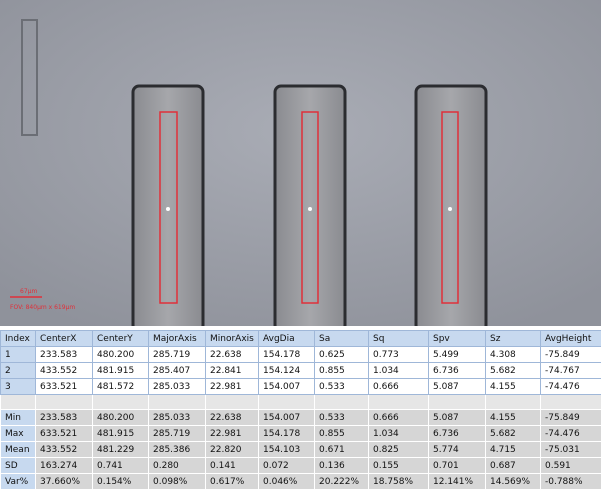  I want to click on table-cell: 0.591, so click(570, 465).